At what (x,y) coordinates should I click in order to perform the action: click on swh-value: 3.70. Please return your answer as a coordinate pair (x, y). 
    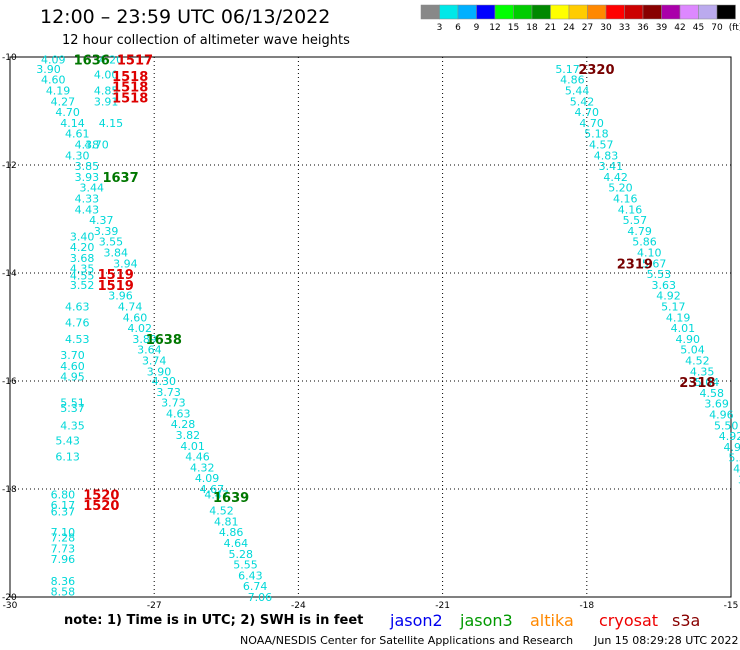
    Looking at the image, I should click on (72, 355).